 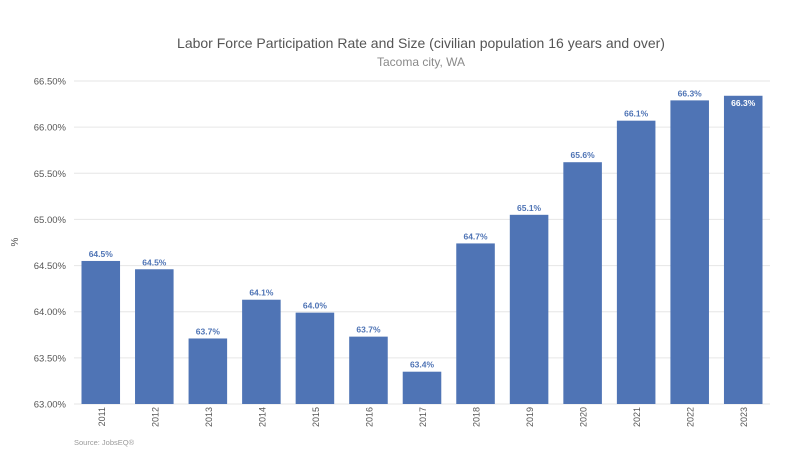 I want to click on bar-2022, so click(x=689, y=252).